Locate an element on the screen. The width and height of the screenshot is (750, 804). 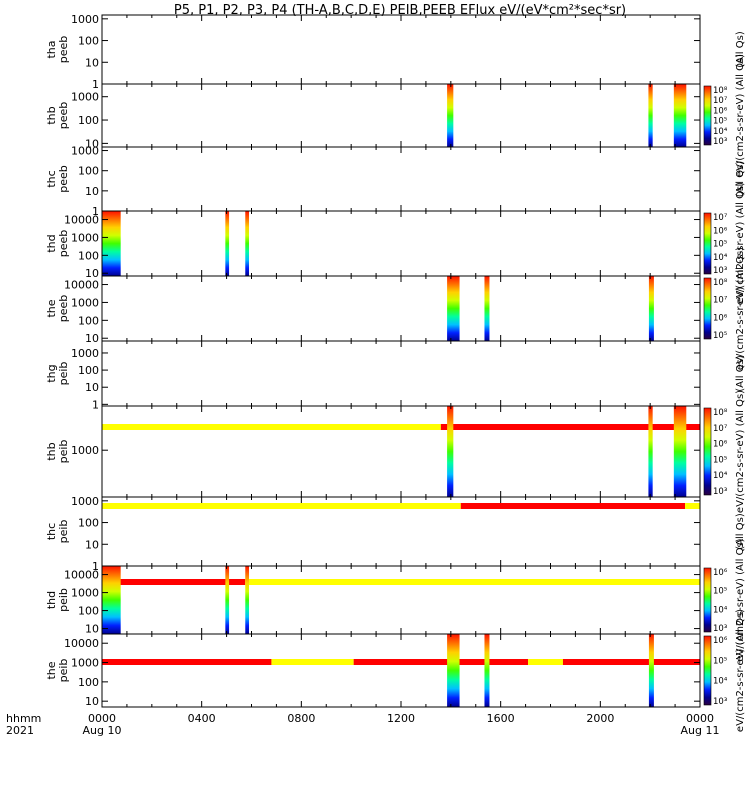
y-axis-probe-label: thg is located at coordinates (51, 373).